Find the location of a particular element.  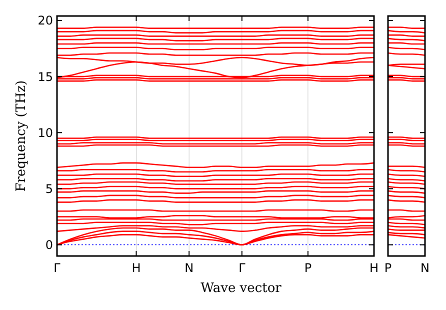

y-axis-title: Frequency (THz) is located at coordinates (21, 136).